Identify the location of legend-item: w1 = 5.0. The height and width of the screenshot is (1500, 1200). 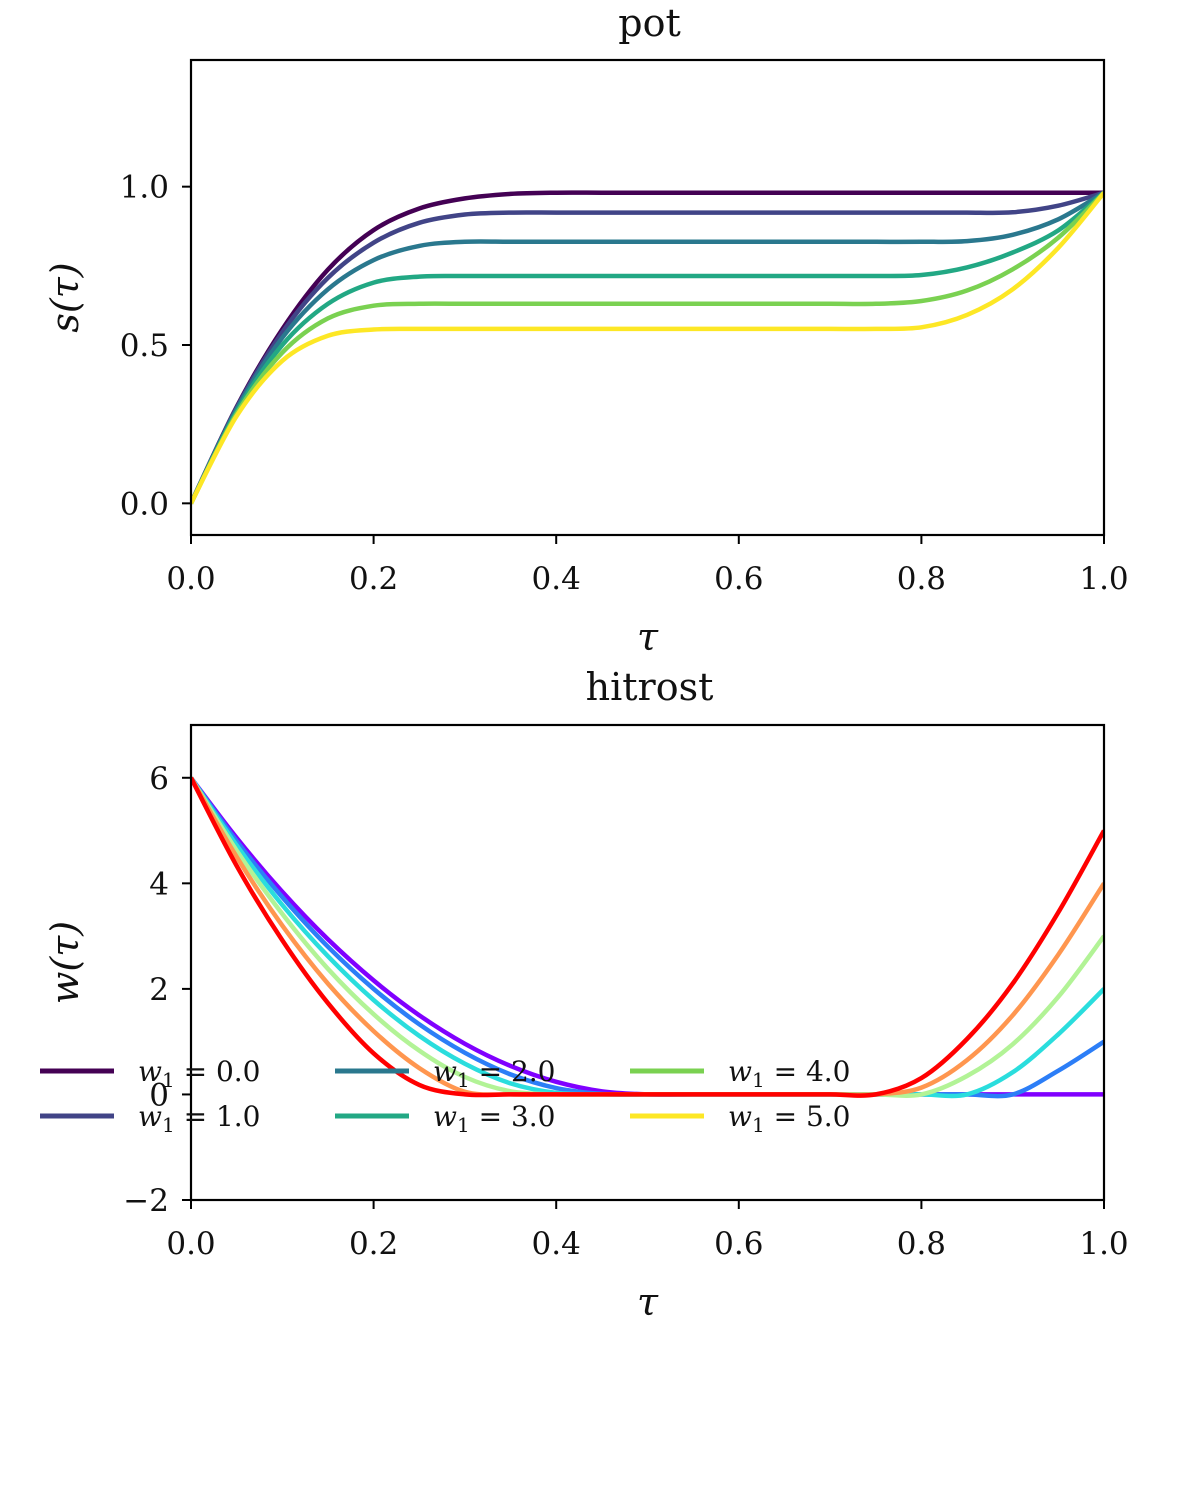
(740, 1118).